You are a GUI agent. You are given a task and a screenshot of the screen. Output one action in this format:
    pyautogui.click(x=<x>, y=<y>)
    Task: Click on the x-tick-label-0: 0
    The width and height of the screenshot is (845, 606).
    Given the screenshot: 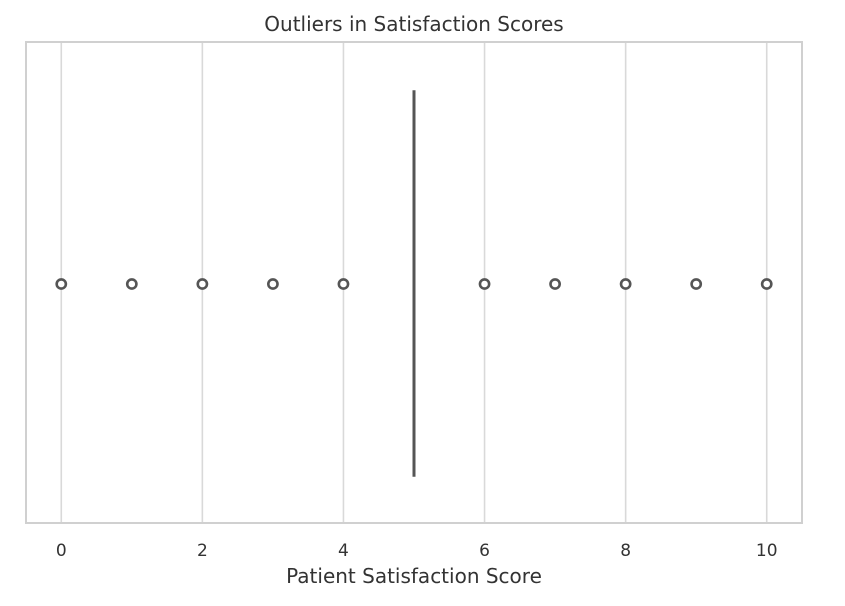 What is the action you would take?
    pyautogui.click(x=61, y=551)
    